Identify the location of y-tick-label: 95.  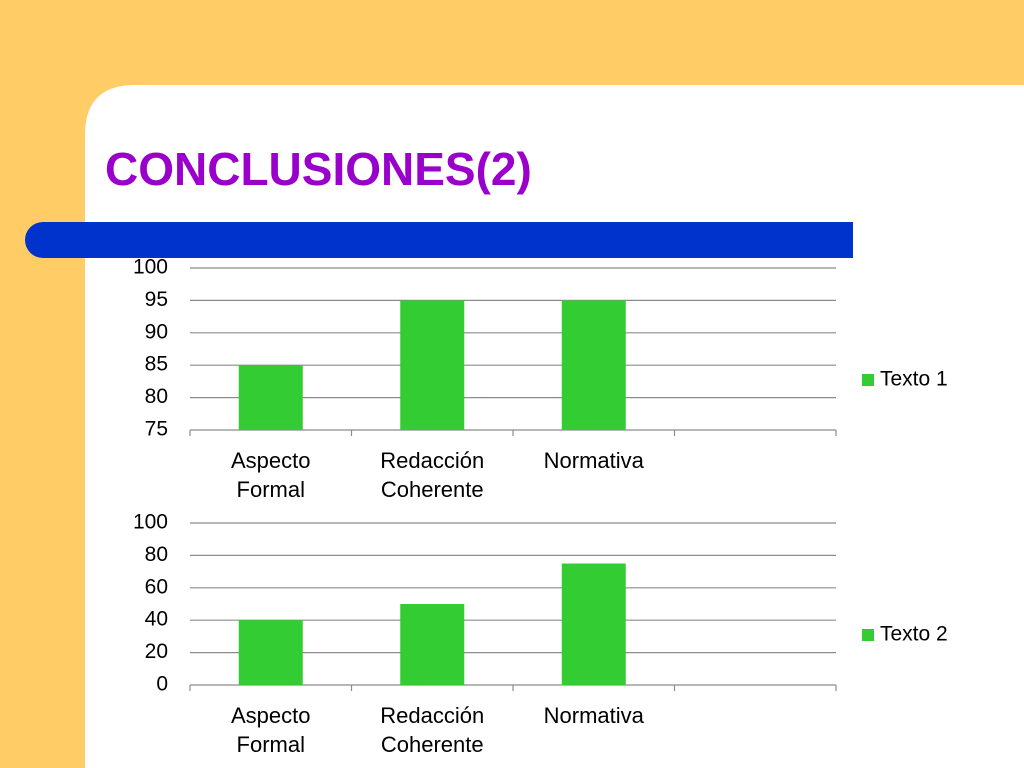
(156, 299).